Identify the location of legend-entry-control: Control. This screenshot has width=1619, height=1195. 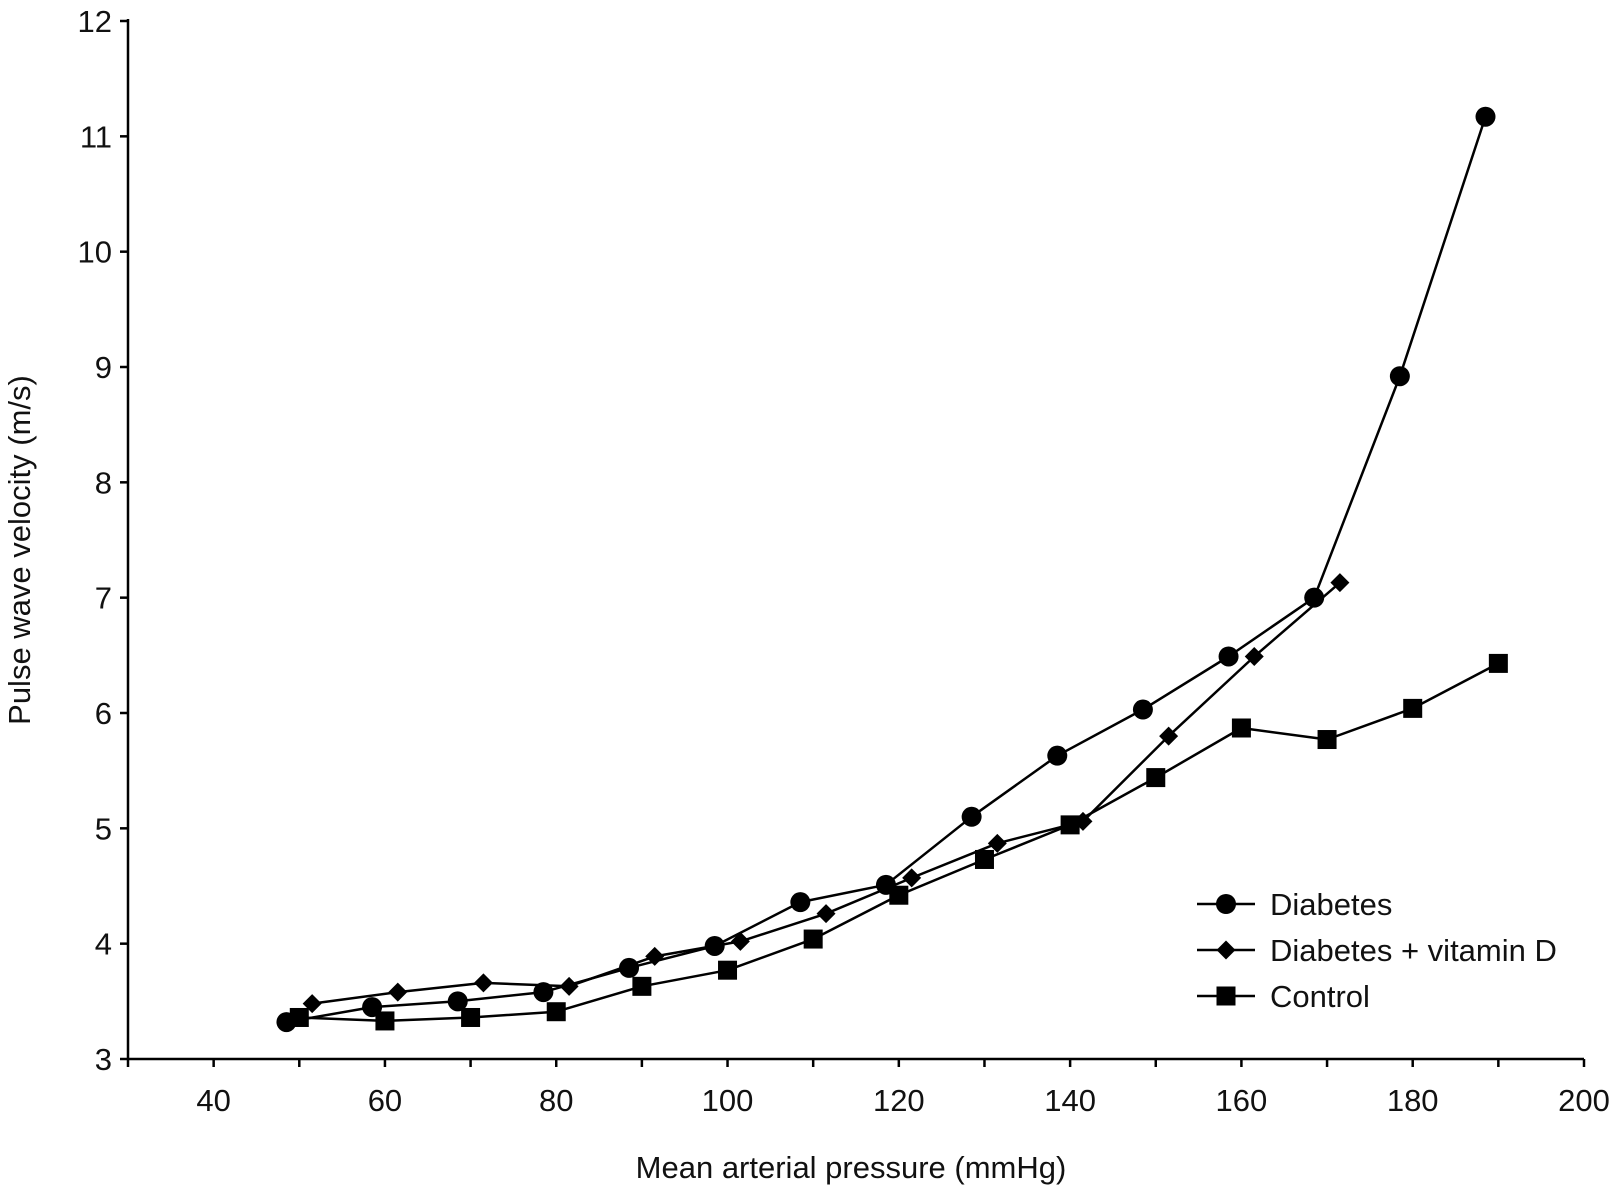
(1283, 996).